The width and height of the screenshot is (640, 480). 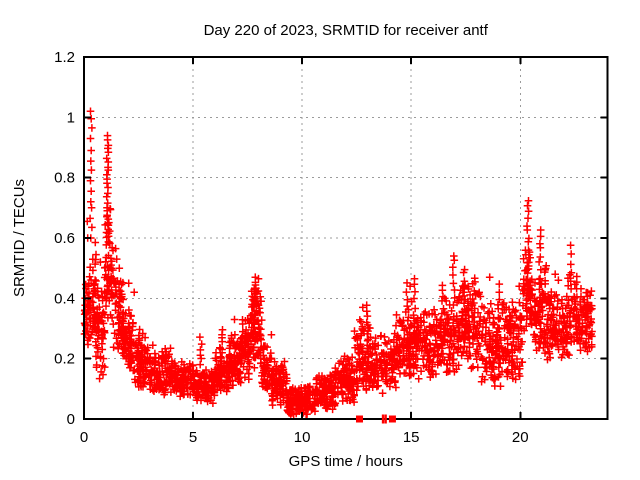 I want to click on x-tick-label: 15, so click(x=411, y=437).